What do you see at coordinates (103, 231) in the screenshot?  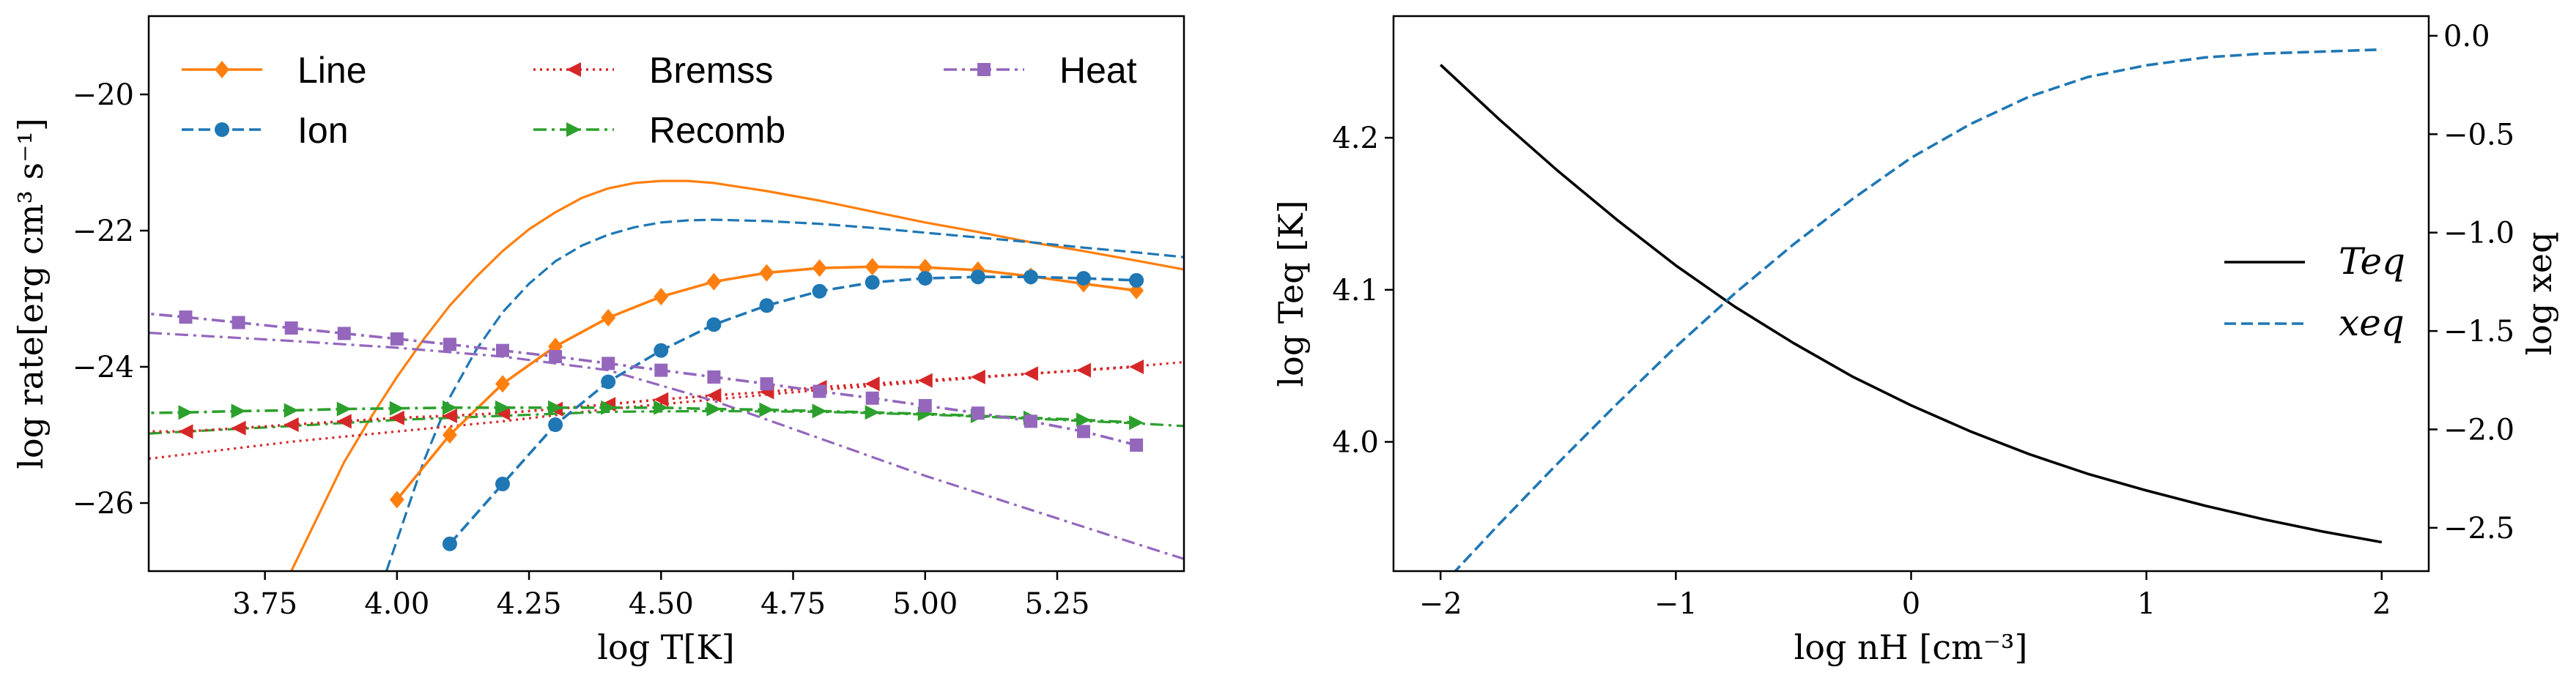 I see `left-y-tick-label: −22` at bounding box center [103, 231].